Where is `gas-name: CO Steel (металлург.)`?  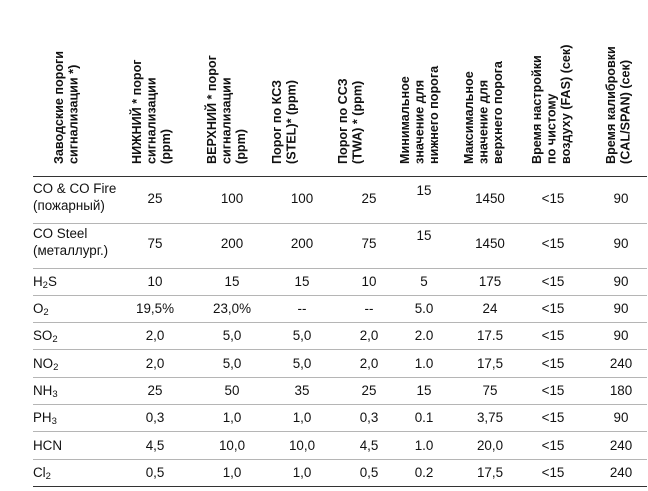 gas-name: CO Steel (металлург.) is located at coordinates (70, 242).